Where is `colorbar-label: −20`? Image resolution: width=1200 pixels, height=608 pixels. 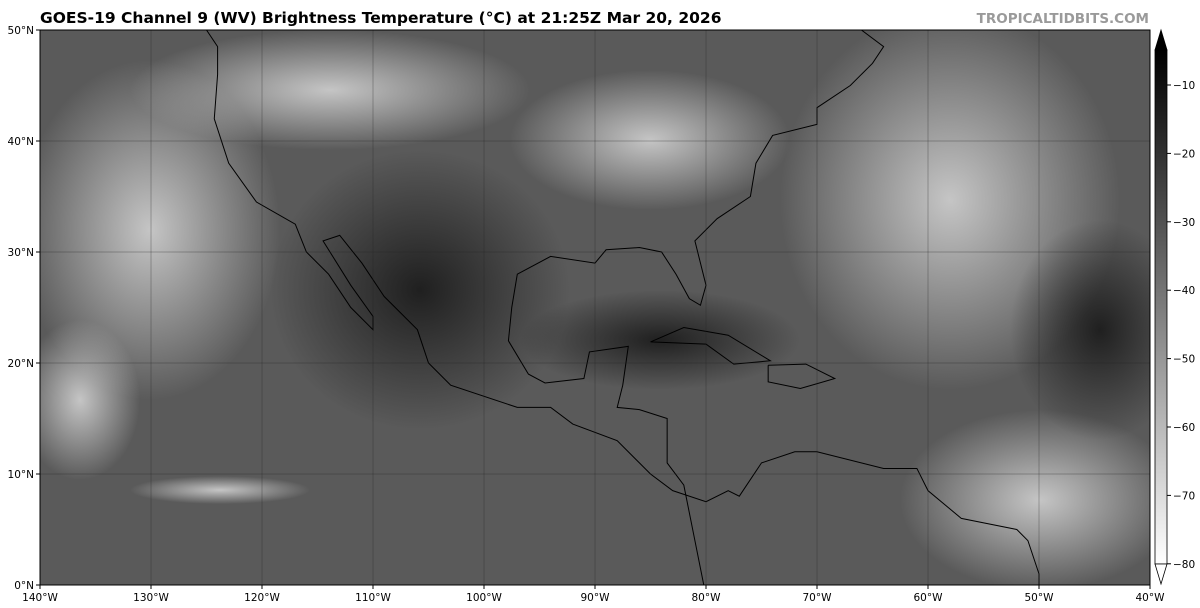
colorbar-label: −20 is located at coordinates (1184, 154).